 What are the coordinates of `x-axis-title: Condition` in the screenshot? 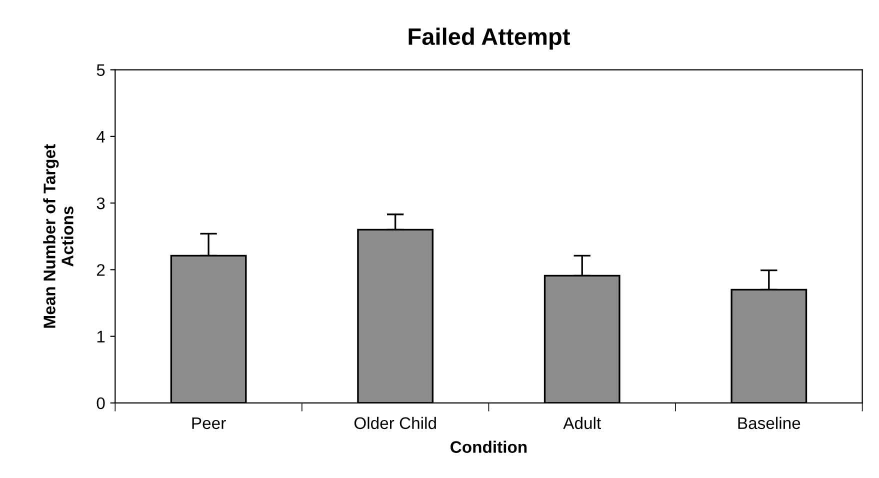 It's located at (488, 446).